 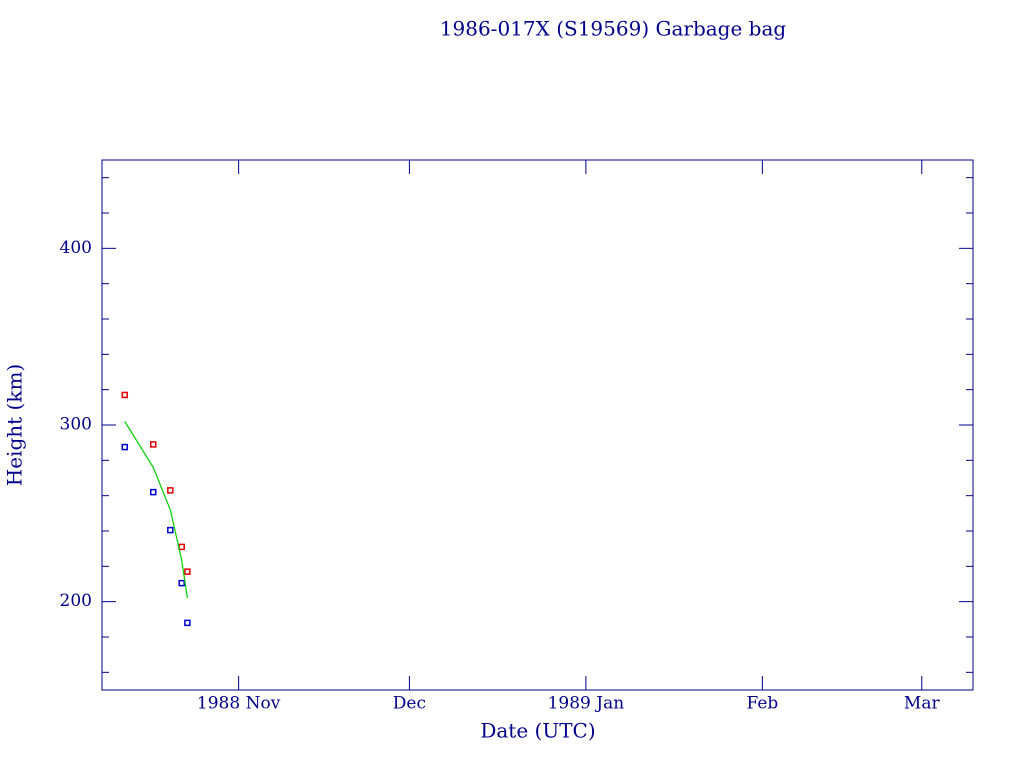 I want to click on y-tick-label: 300, so click(x=76, y=425).